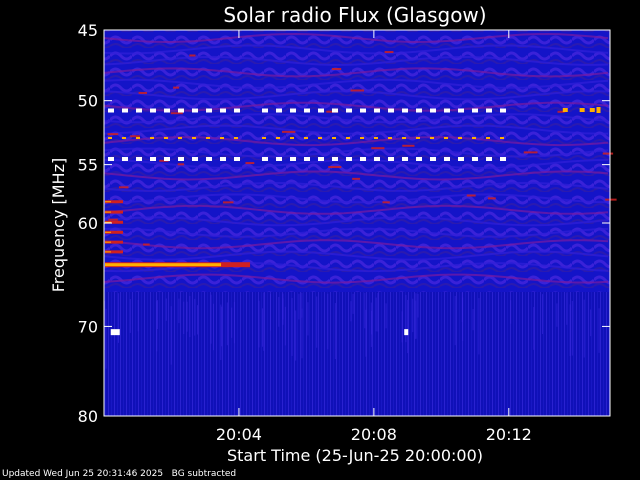 The height and width of the screenshot is (480, 640). What do you see at coordinates (355, 455) in the screenshot?
I see `x-axis-label: Start Time (25-Jun-25 20:00:00)` at bounding box center [355, 455].